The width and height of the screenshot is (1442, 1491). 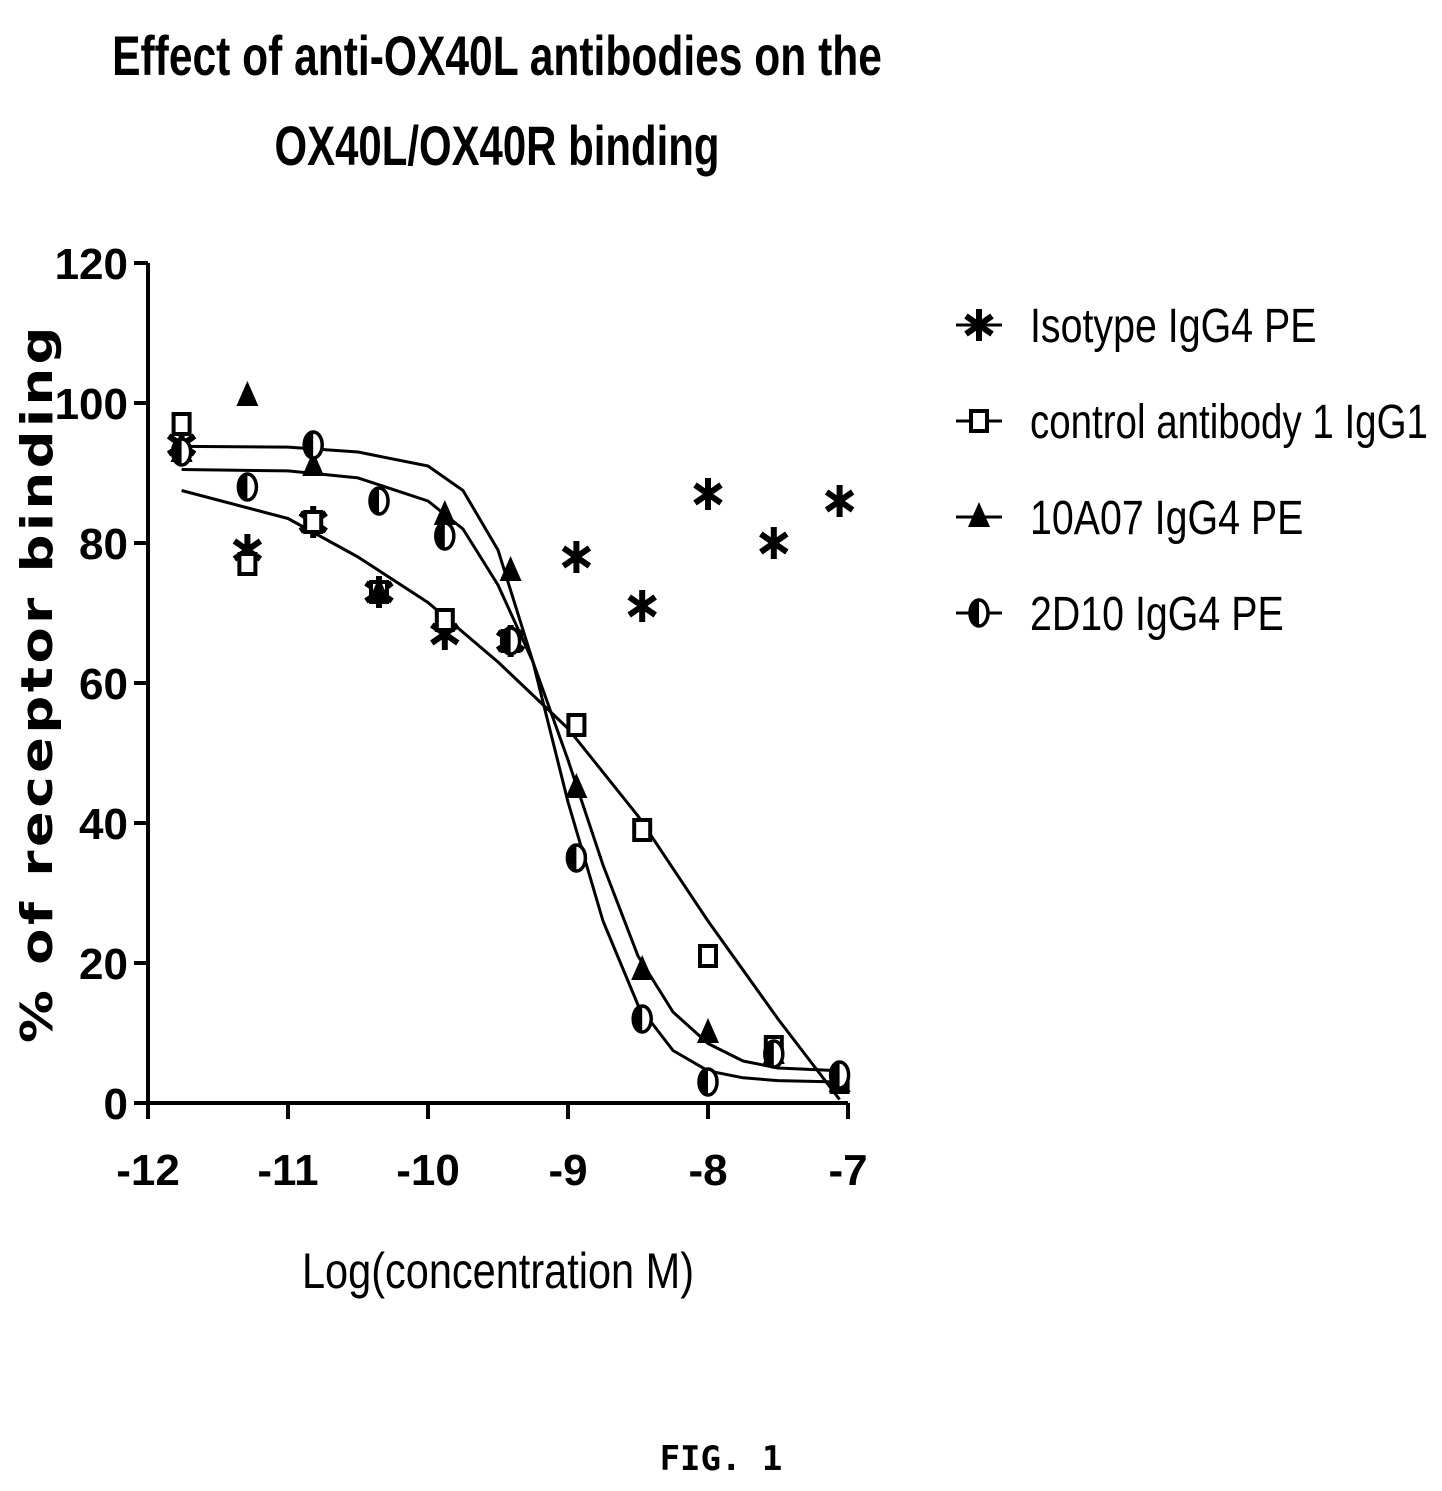 What do you see at coordinates (1157, 614) in the screenshot?
I see `legend-label: 2D10 IgG4 PE` at bounding box center [1157, 614].